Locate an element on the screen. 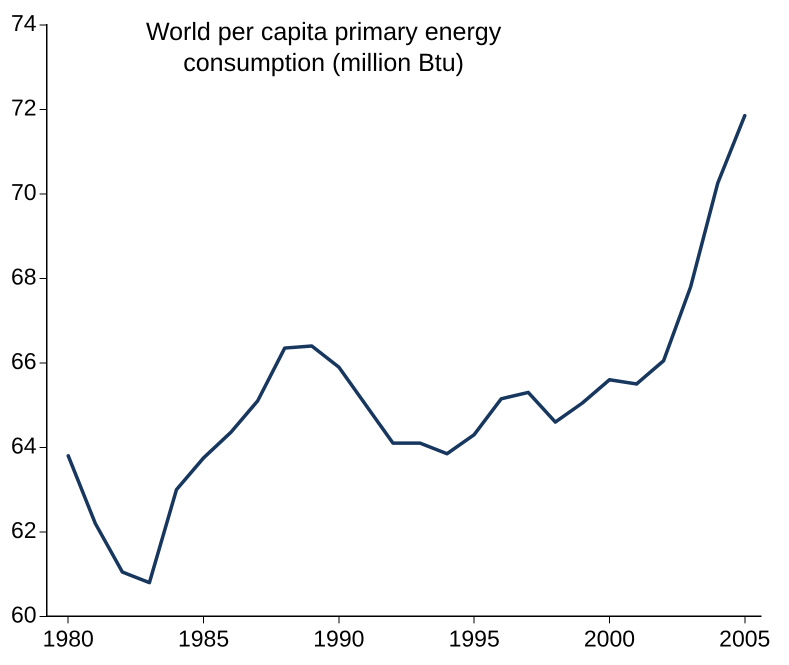 The height and width of the screenshot is (665, 789). y-tick-label: 74 is located at coordinates (23, 23).